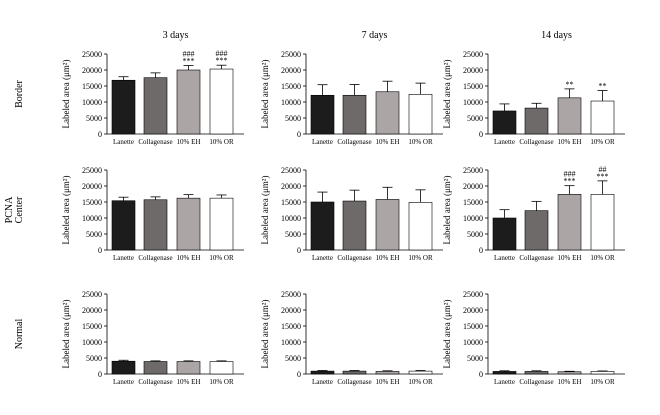 Image resolution: width=660 pixels, height=415 pixels. Describe the element at coordinates (603, 85) in the screenshot. I see `significance-annotation: **` at that location.